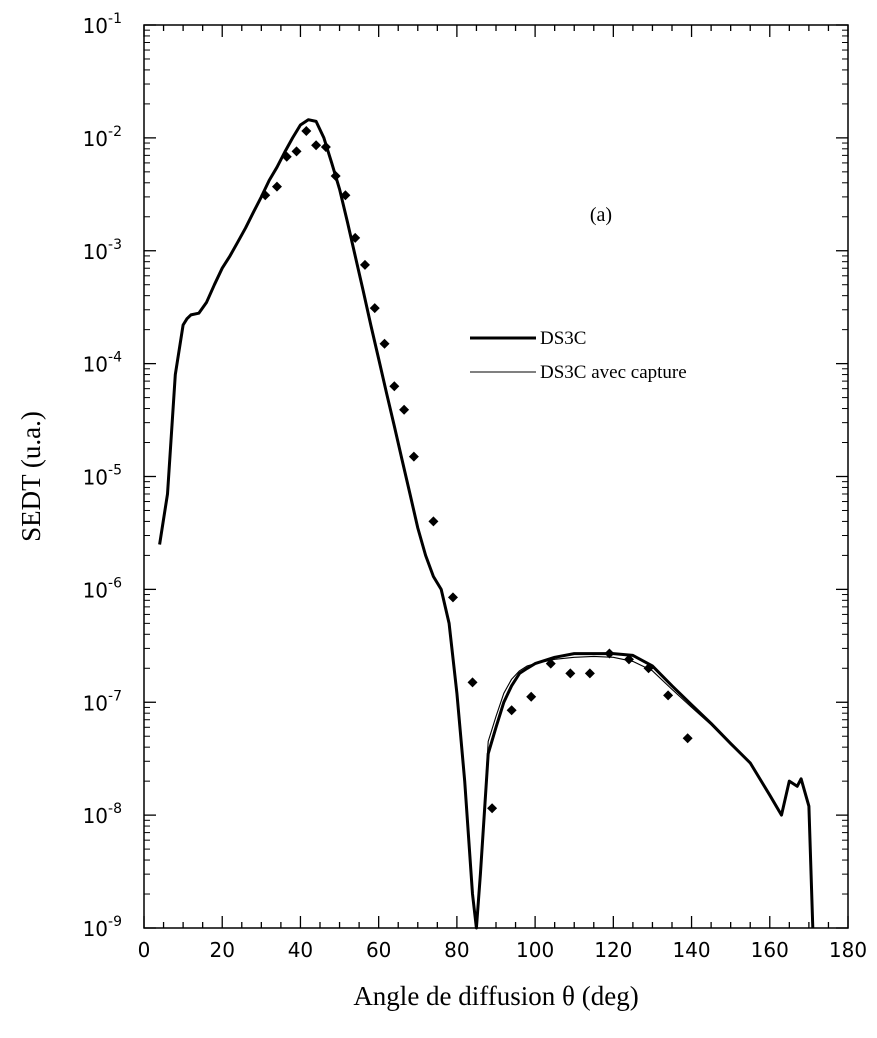 The width and height of the screenshot is (877, 1038). I want to click on x-tick-label: 60, so click(378, 950).